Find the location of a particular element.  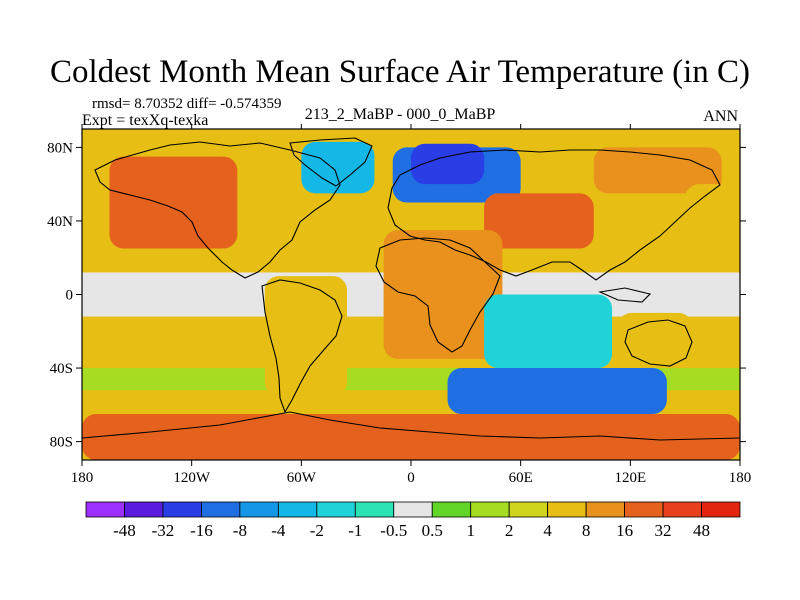

x-tick-label: 60E is located at coordinates (521, 478).